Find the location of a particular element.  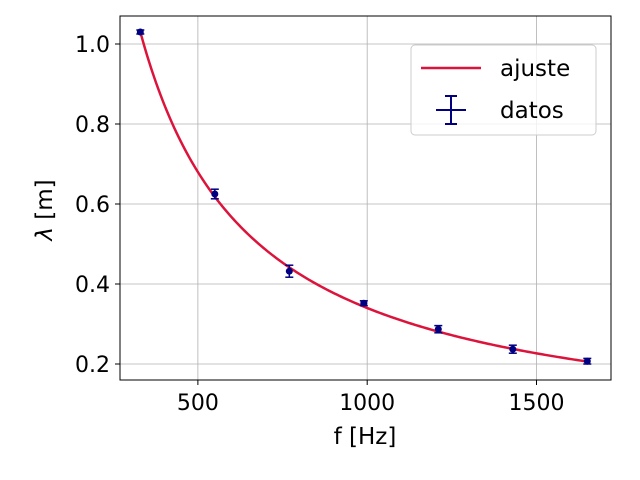

y-tick-label: 1.0 is located at coordinates (92, 45).